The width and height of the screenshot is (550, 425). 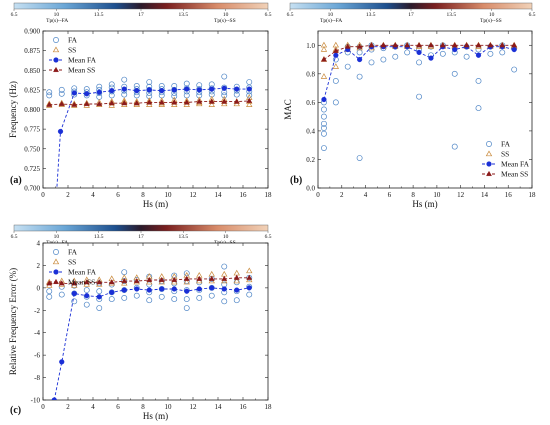 What do you see at coordinates (39, 266) in the screenshot?
I see `y-tick-label: 2` at bounding box center [39, 266].